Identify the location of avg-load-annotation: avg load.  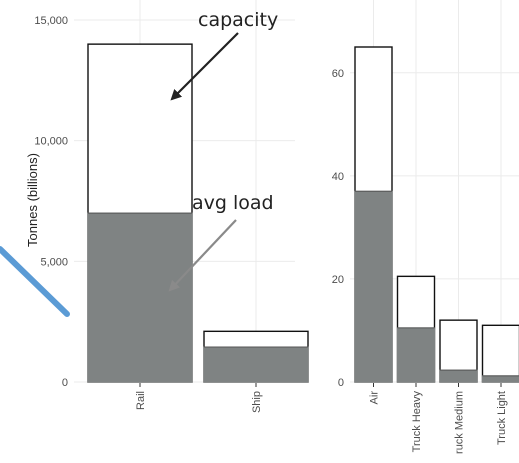
(233, 203).